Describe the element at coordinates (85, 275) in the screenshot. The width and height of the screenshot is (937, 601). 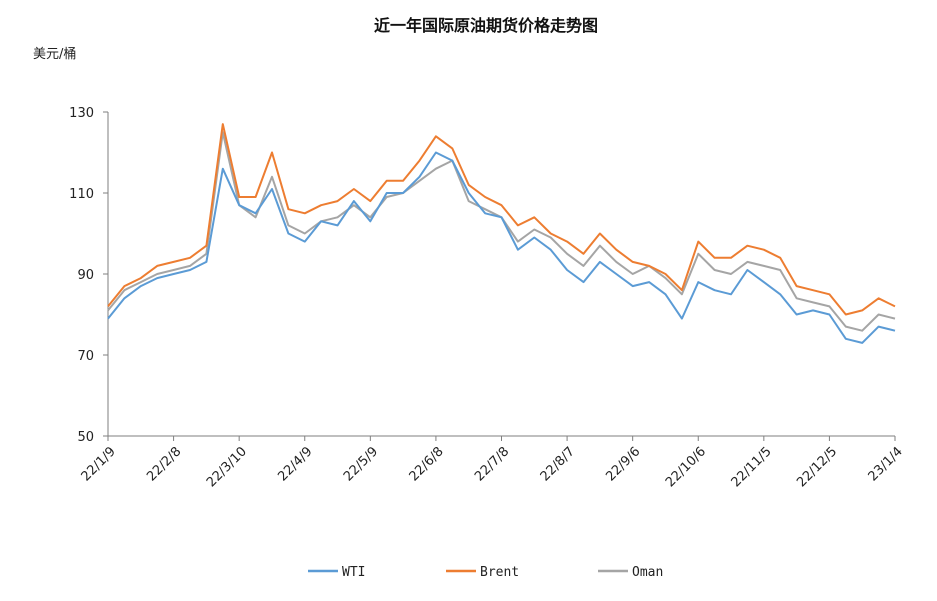
I see `y-tick-label: 90` at that location.